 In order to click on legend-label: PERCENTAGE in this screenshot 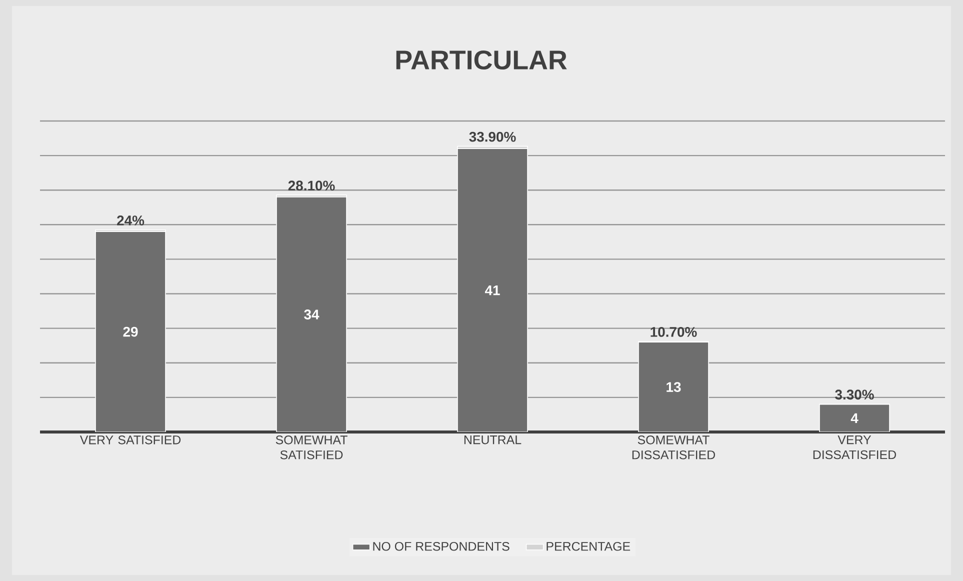, I will do `click(588, 546)`.